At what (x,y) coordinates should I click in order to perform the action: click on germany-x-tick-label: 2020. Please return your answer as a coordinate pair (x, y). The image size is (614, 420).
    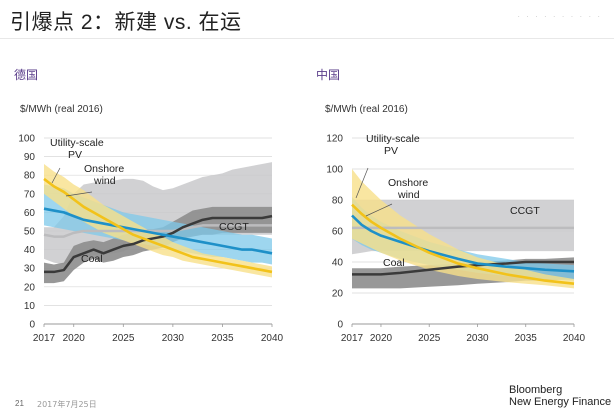
    Looking at the image, I should click on (74, 338).